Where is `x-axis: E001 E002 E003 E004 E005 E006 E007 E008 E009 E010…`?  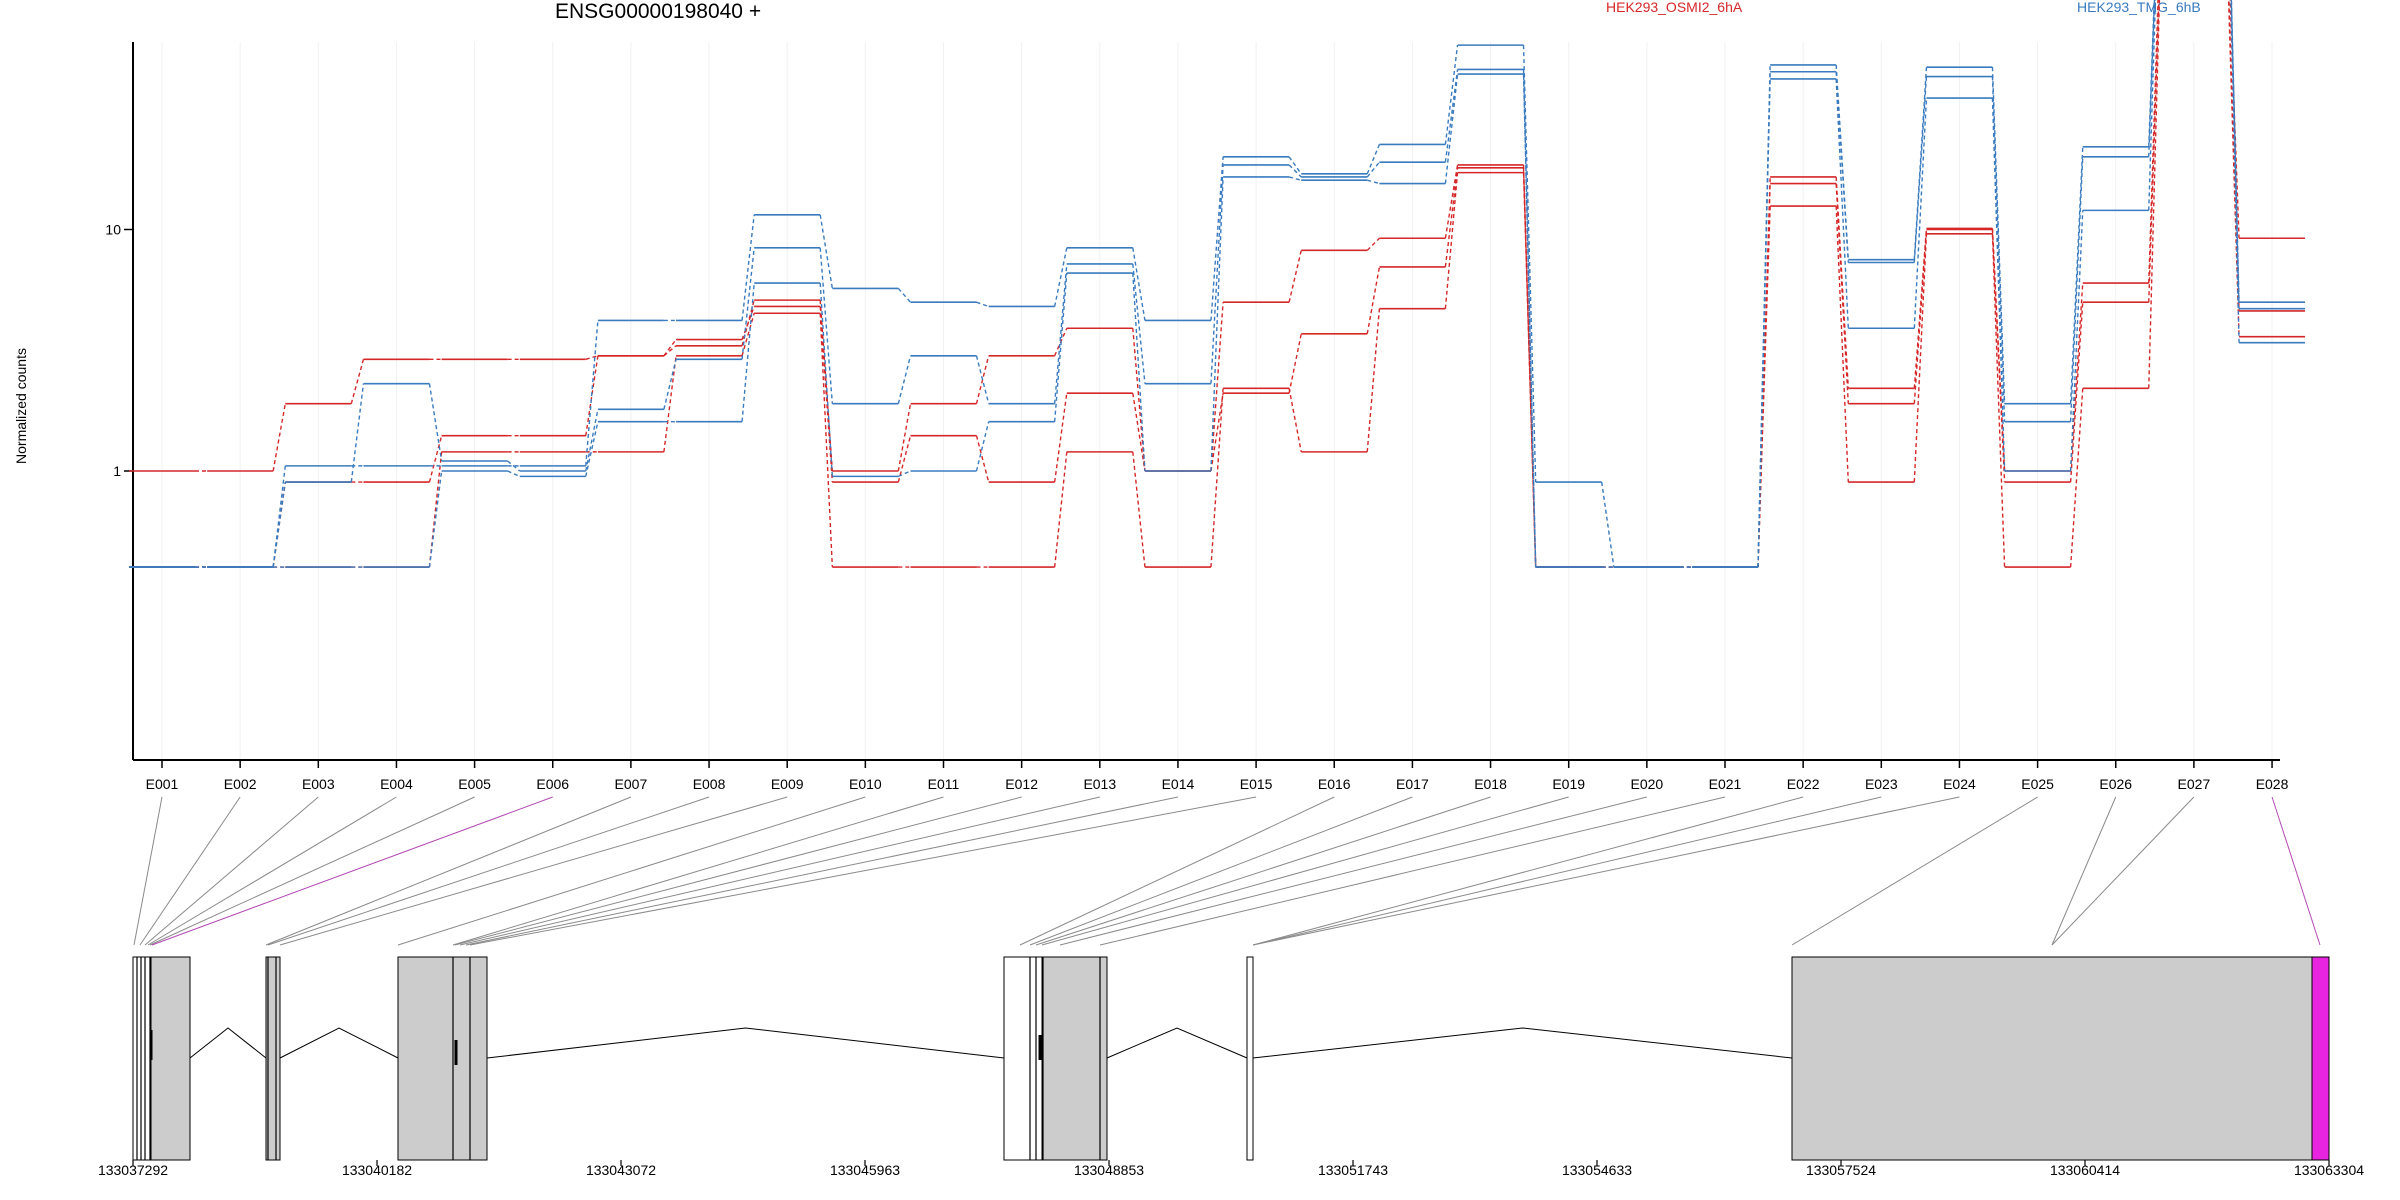
x-axis: E001 E002 E003 E004 E005 E006 E007 E008 E009 E010… is located at coordinates (1211, 775).